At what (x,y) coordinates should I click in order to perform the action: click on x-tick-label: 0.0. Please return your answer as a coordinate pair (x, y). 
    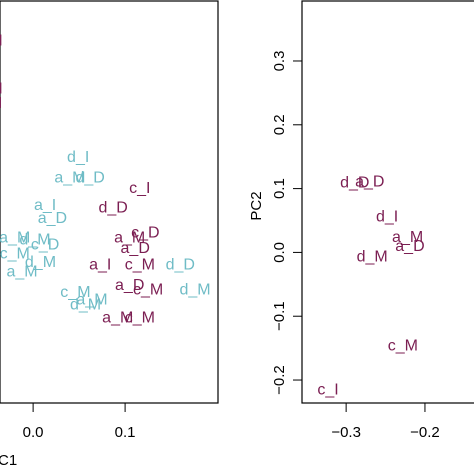
    Looking at the image, I should click on (33, 432).